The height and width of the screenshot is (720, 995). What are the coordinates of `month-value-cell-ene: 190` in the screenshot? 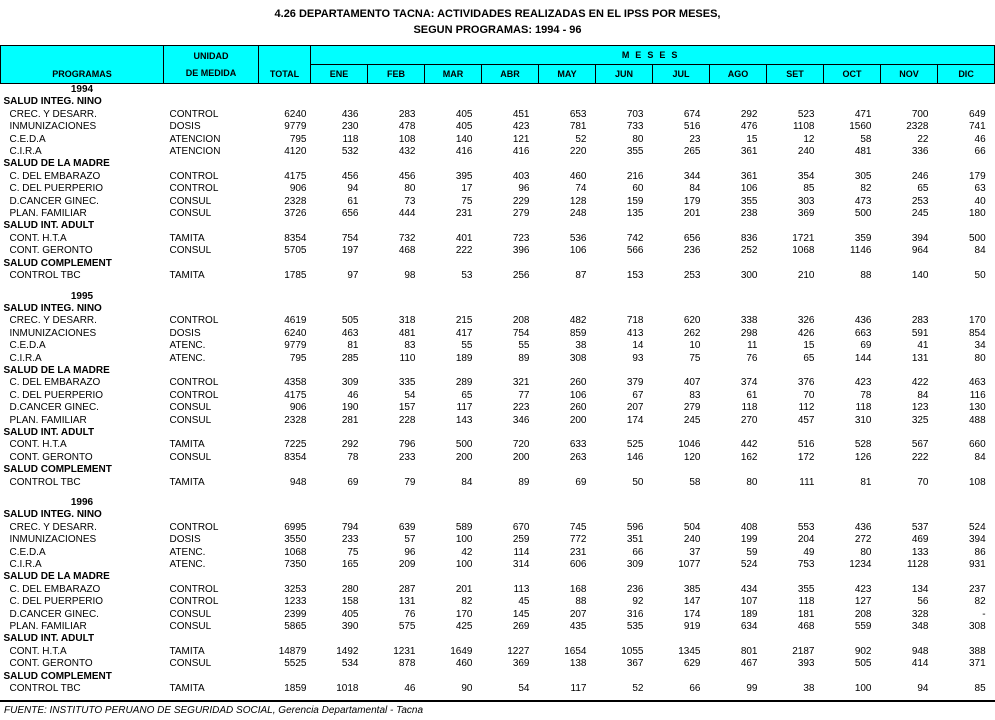 It's located at (350, 408).